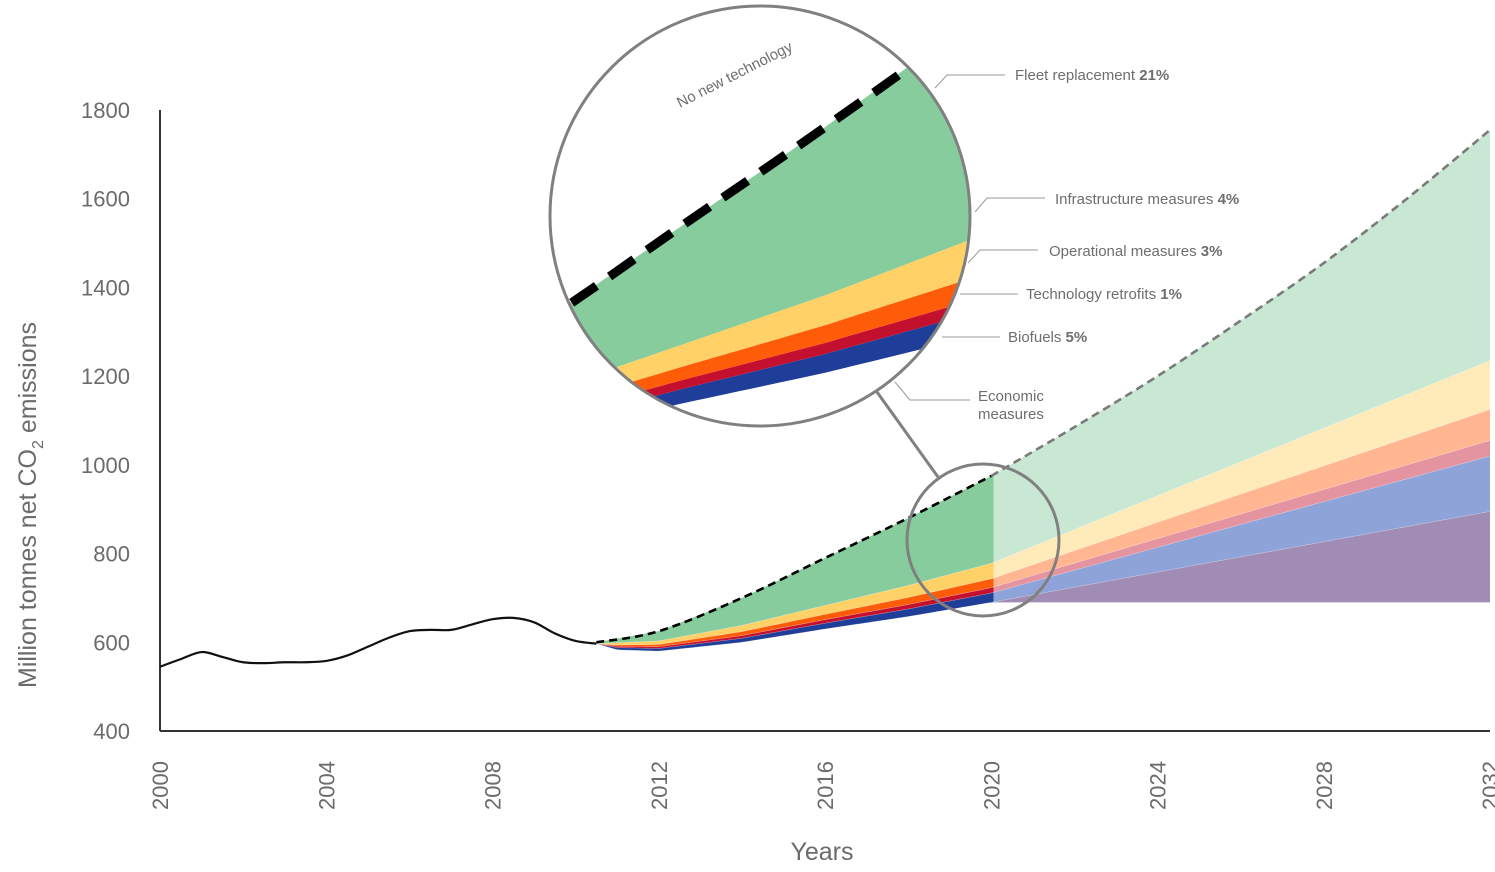  I want to click on baseline-line-after-2020, so click(1240, 303).